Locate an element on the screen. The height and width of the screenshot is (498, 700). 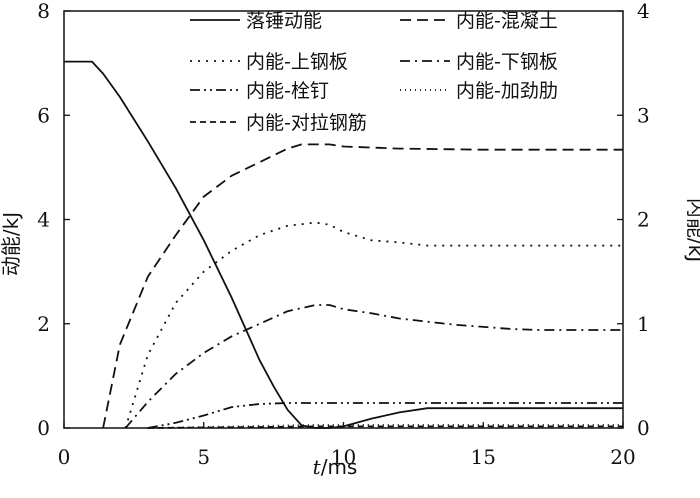
legend-label-6: 内能-加劲肋 is located at coordinates (507, 91).